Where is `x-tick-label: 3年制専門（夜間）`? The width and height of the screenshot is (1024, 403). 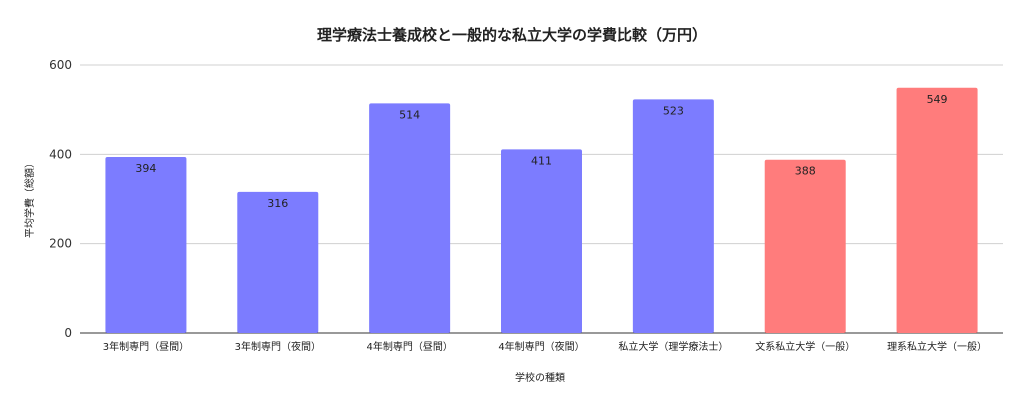 x-tick-label: 3年制専門（夜間） is located at coordinates (278, 346).